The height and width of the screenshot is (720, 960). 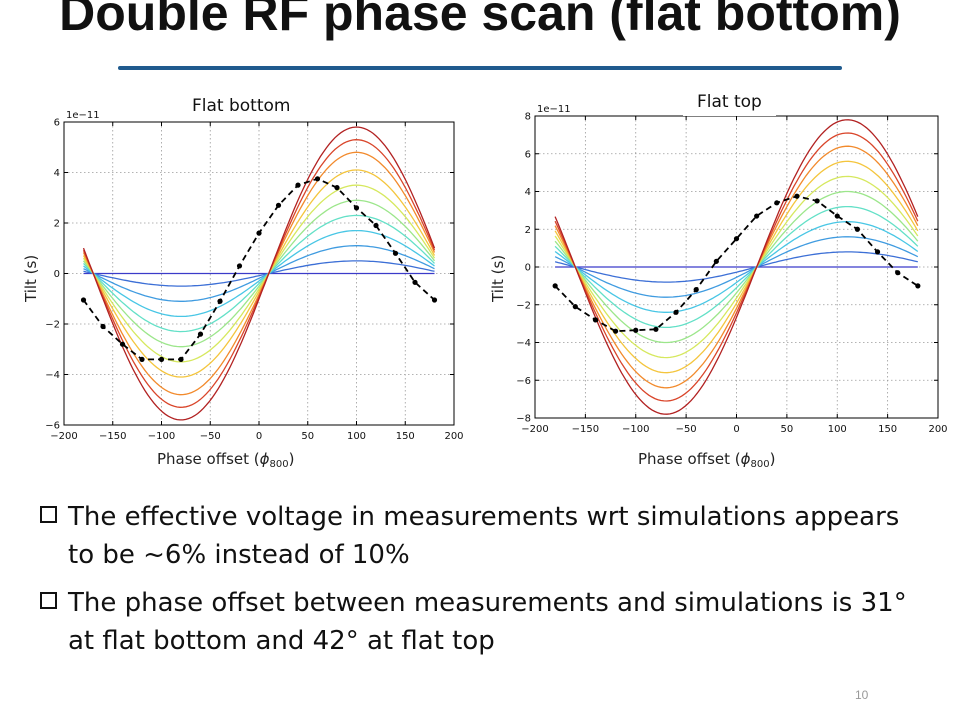 What do you see at coordinates (534, 429) in the screenshot?
I see `x-tick-label: −200` at bounding box center [534, 429].